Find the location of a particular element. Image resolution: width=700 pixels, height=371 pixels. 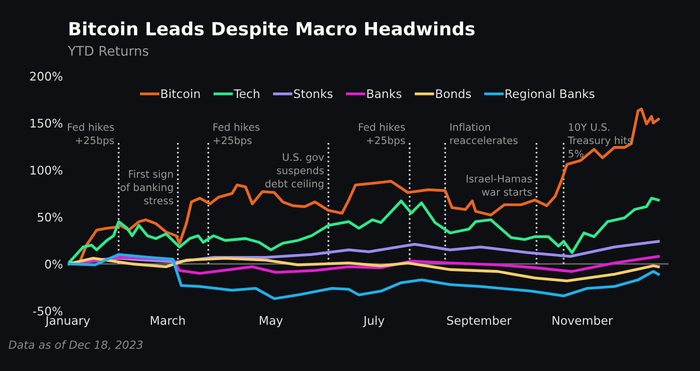

legend-label: Bonds is located at coordinates (453, 93).